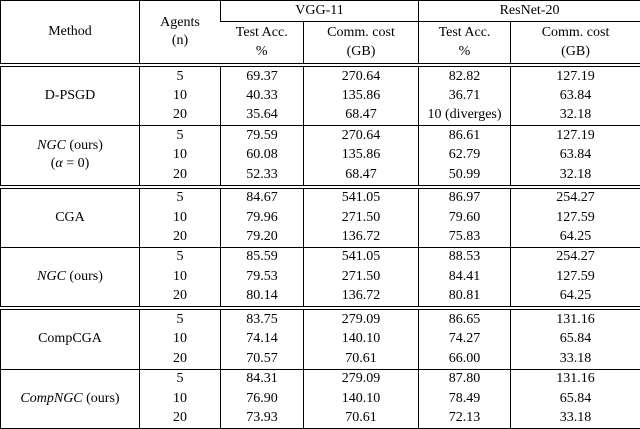  I want to click on value-cell: 40.33, so click(262, 96).